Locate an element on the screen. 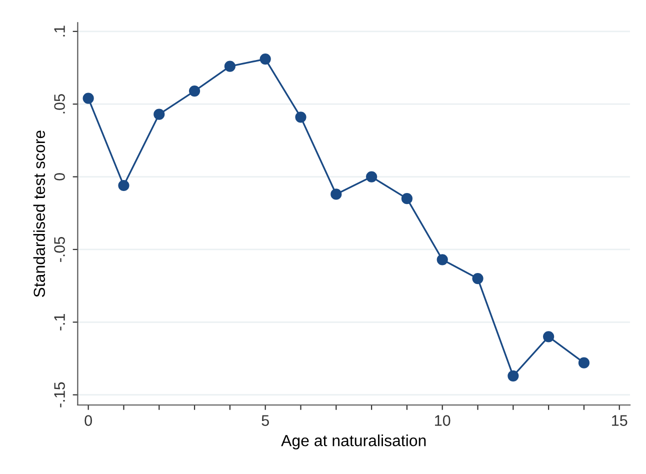 This screenshot has height=474, width=646. y-tick-label: .1 is located at coordinates (59, 31).